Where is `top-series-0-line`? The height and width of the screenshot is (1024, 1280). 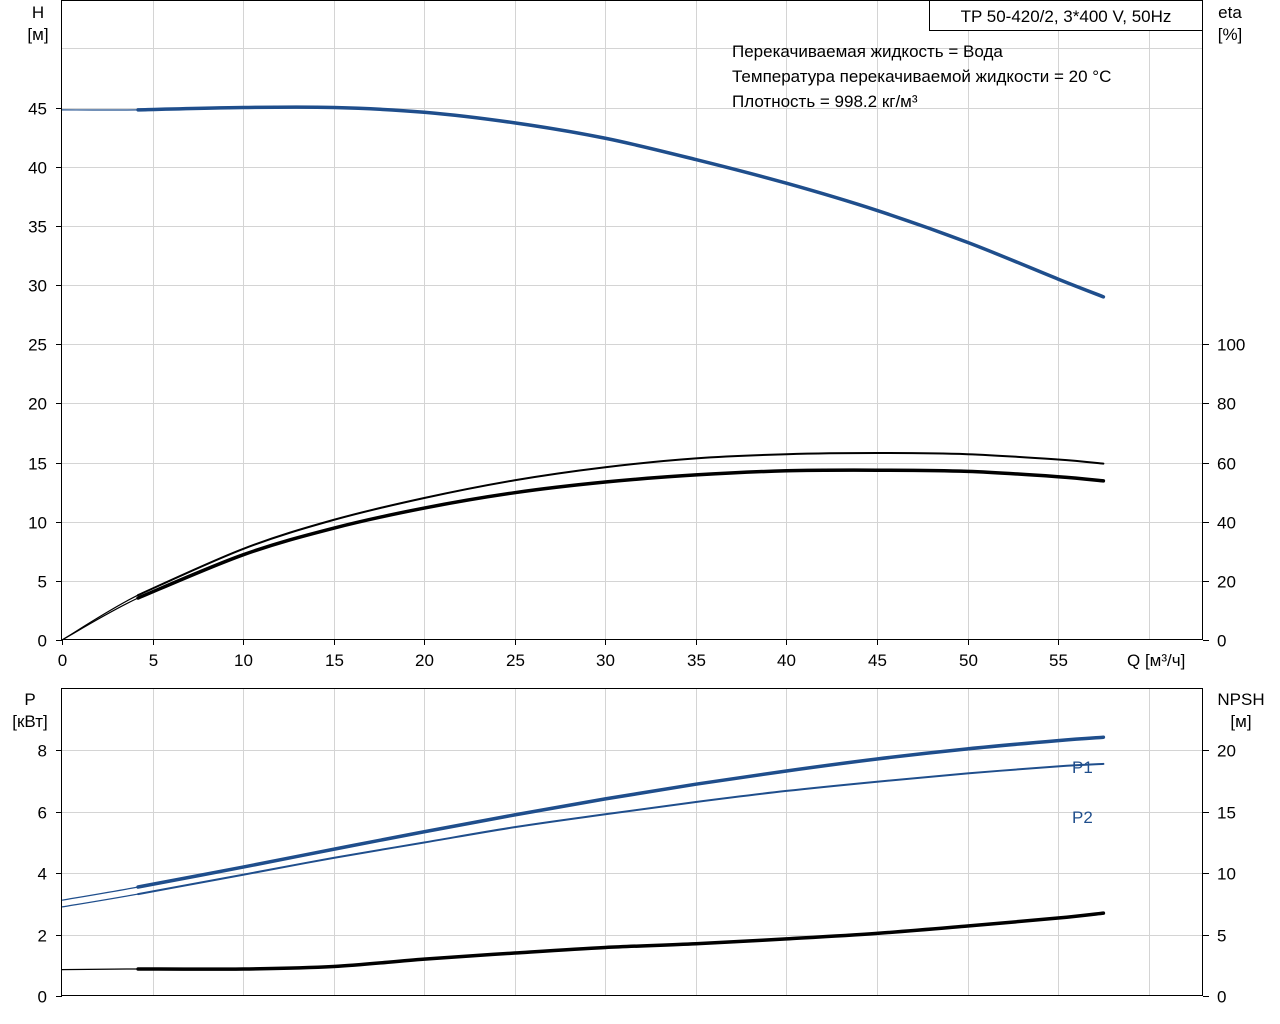
top-series-0-line is located at coordinates (621, 202).